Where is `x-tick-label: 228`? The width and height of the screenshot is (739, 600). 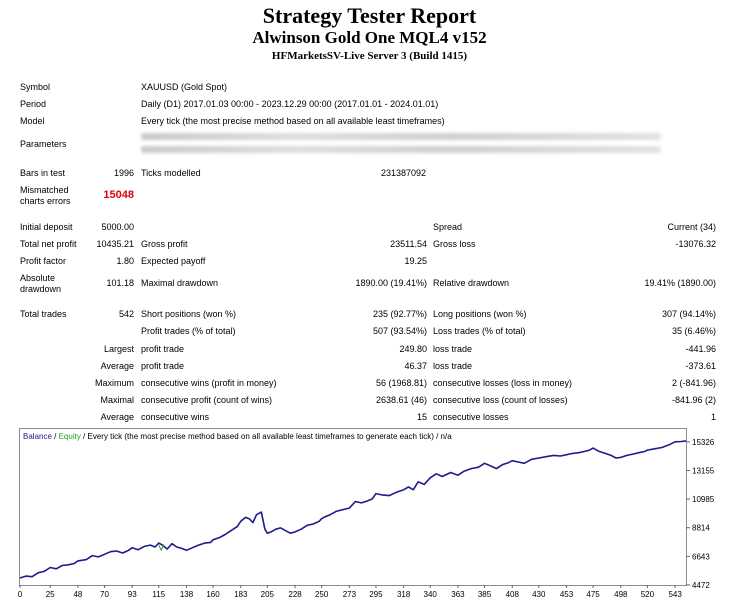
x-tick-label: 228 is located at coordinates (295, 594).